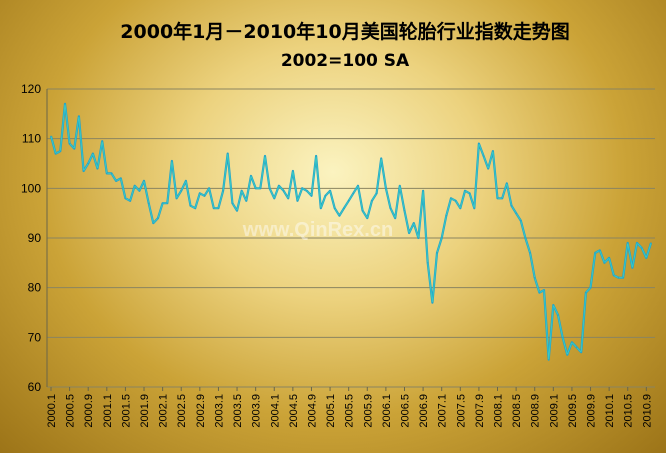  What do you see at coordinates (35, 337) in the screenshot?
I see `y-tick-label: 70` at bounding box center [35, 337].